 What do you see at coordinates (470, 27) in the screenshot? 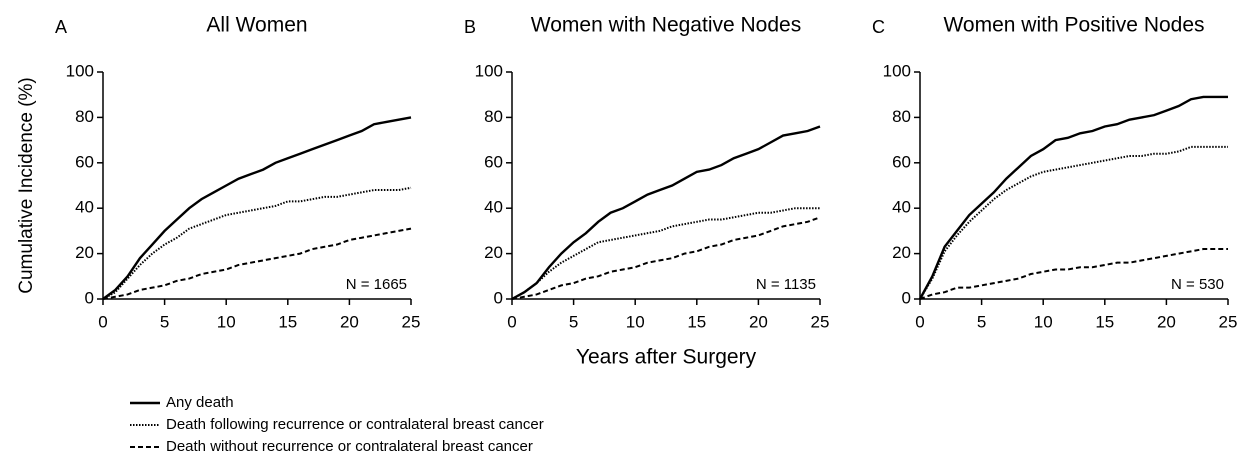
I see `panel-letter: B` at bounding box center [470, 27].